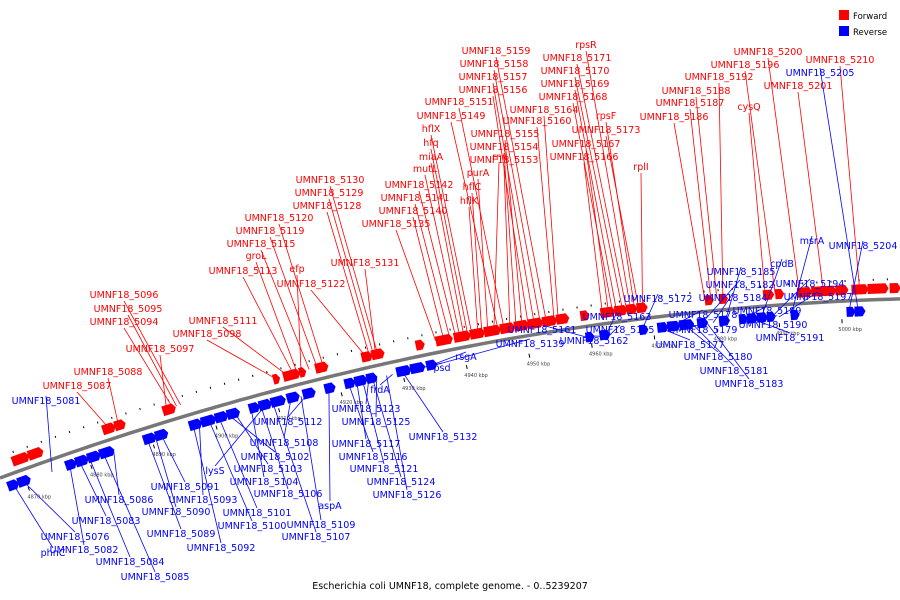 This screenshot has width=900, height=600. What do you see at coordinates (820, 73) in the screenshot?
I see `reverse-gene-label: UMNF18_5205` at bounding box center [820, 73].